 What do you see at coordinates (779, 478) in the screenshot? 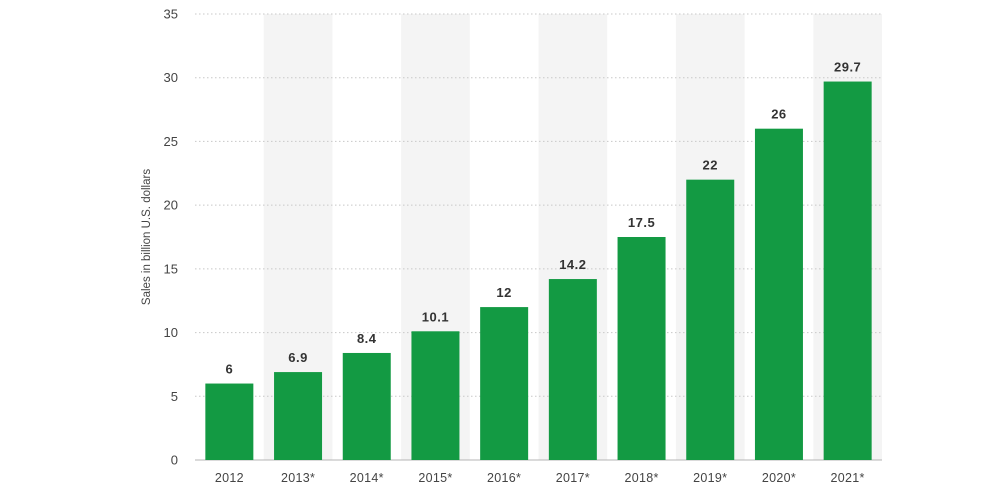
I see `x-tick-label: 2020*` at bounding box center [779, 478].